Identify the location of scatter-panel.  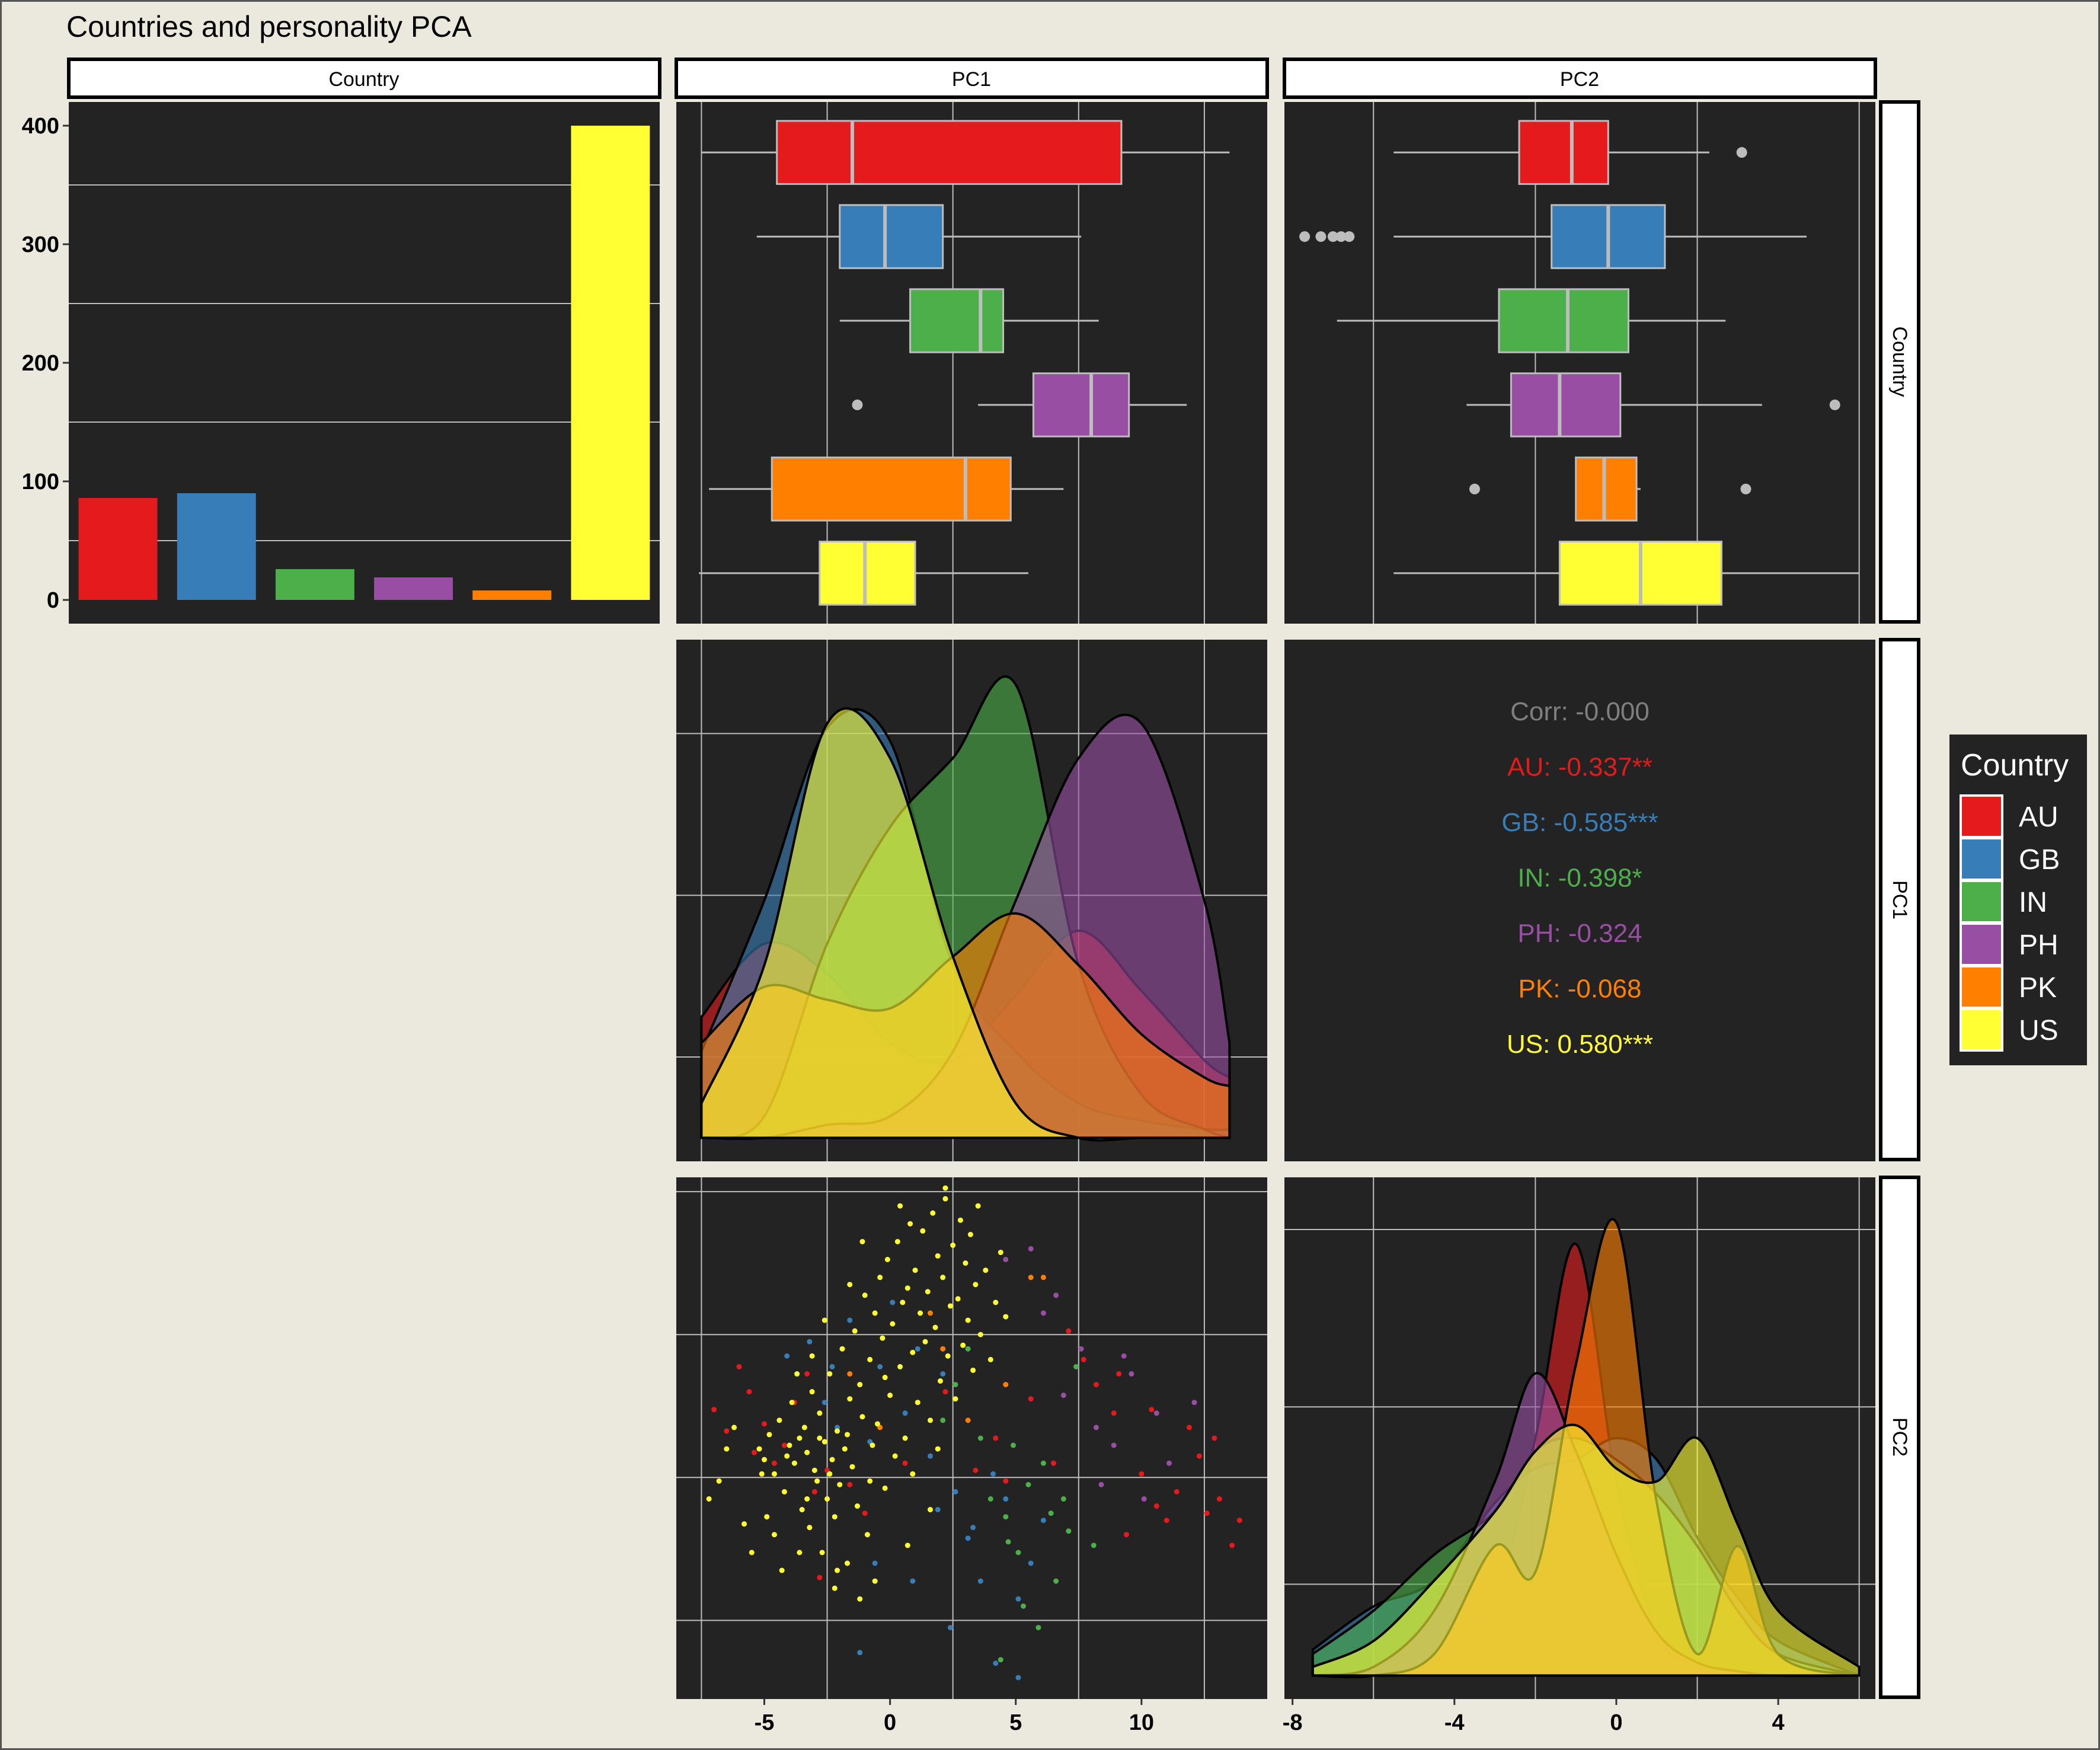
(971, 1438).